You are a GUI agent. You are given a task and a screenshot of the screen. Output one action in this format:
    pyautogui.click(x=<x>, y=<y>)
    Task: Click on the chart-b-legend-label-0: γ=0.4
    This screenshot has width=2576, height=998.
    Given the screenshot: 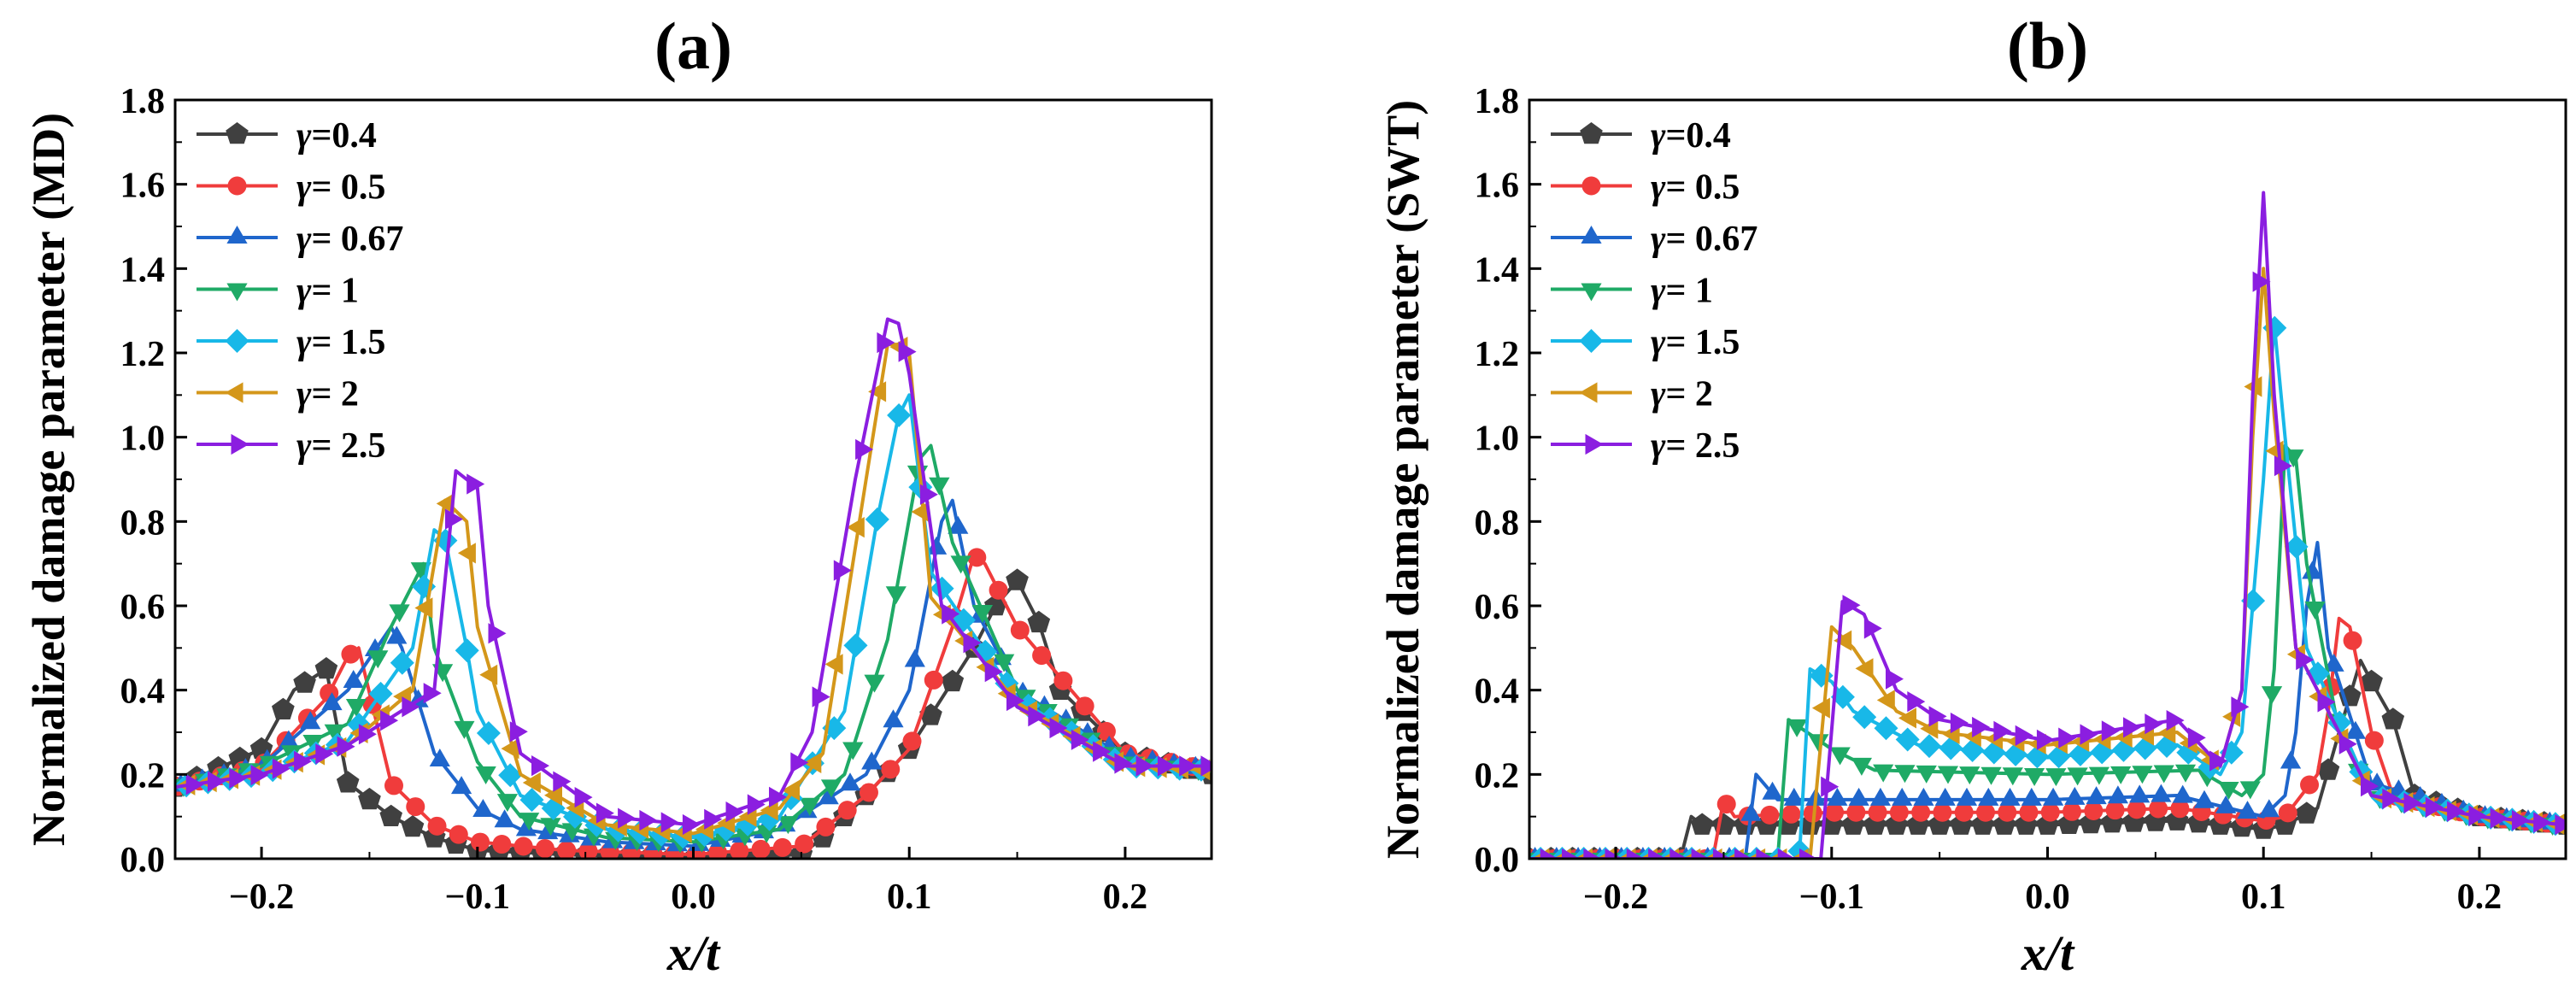 What is the action you would take?
    pyautogui.click(x=1691, y=136)
    